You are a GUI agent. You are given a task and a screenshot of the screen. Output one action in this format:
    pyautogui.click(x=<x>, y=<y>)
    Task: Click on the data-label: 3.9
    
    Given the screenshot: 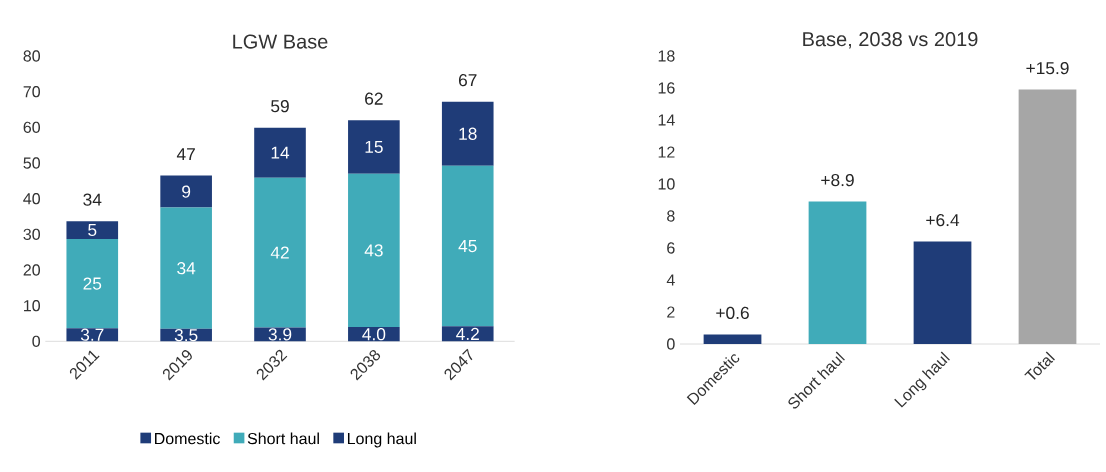 What is the action you would take?
    pyautogui.click(x=280, y=334)
    